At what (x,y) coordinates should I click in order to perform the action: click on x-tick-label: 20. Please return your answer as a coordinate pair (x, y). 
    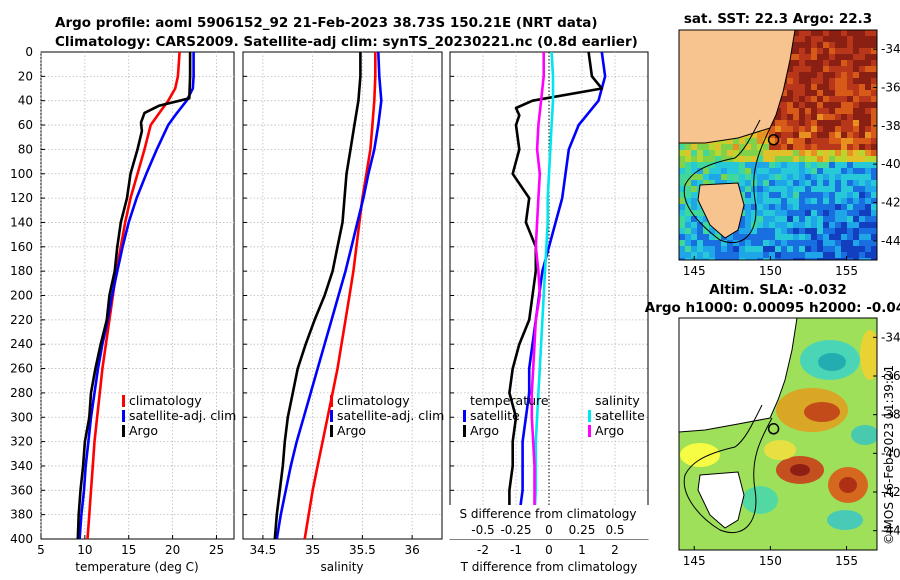
    Looking at the image, I should click on (172, 550).